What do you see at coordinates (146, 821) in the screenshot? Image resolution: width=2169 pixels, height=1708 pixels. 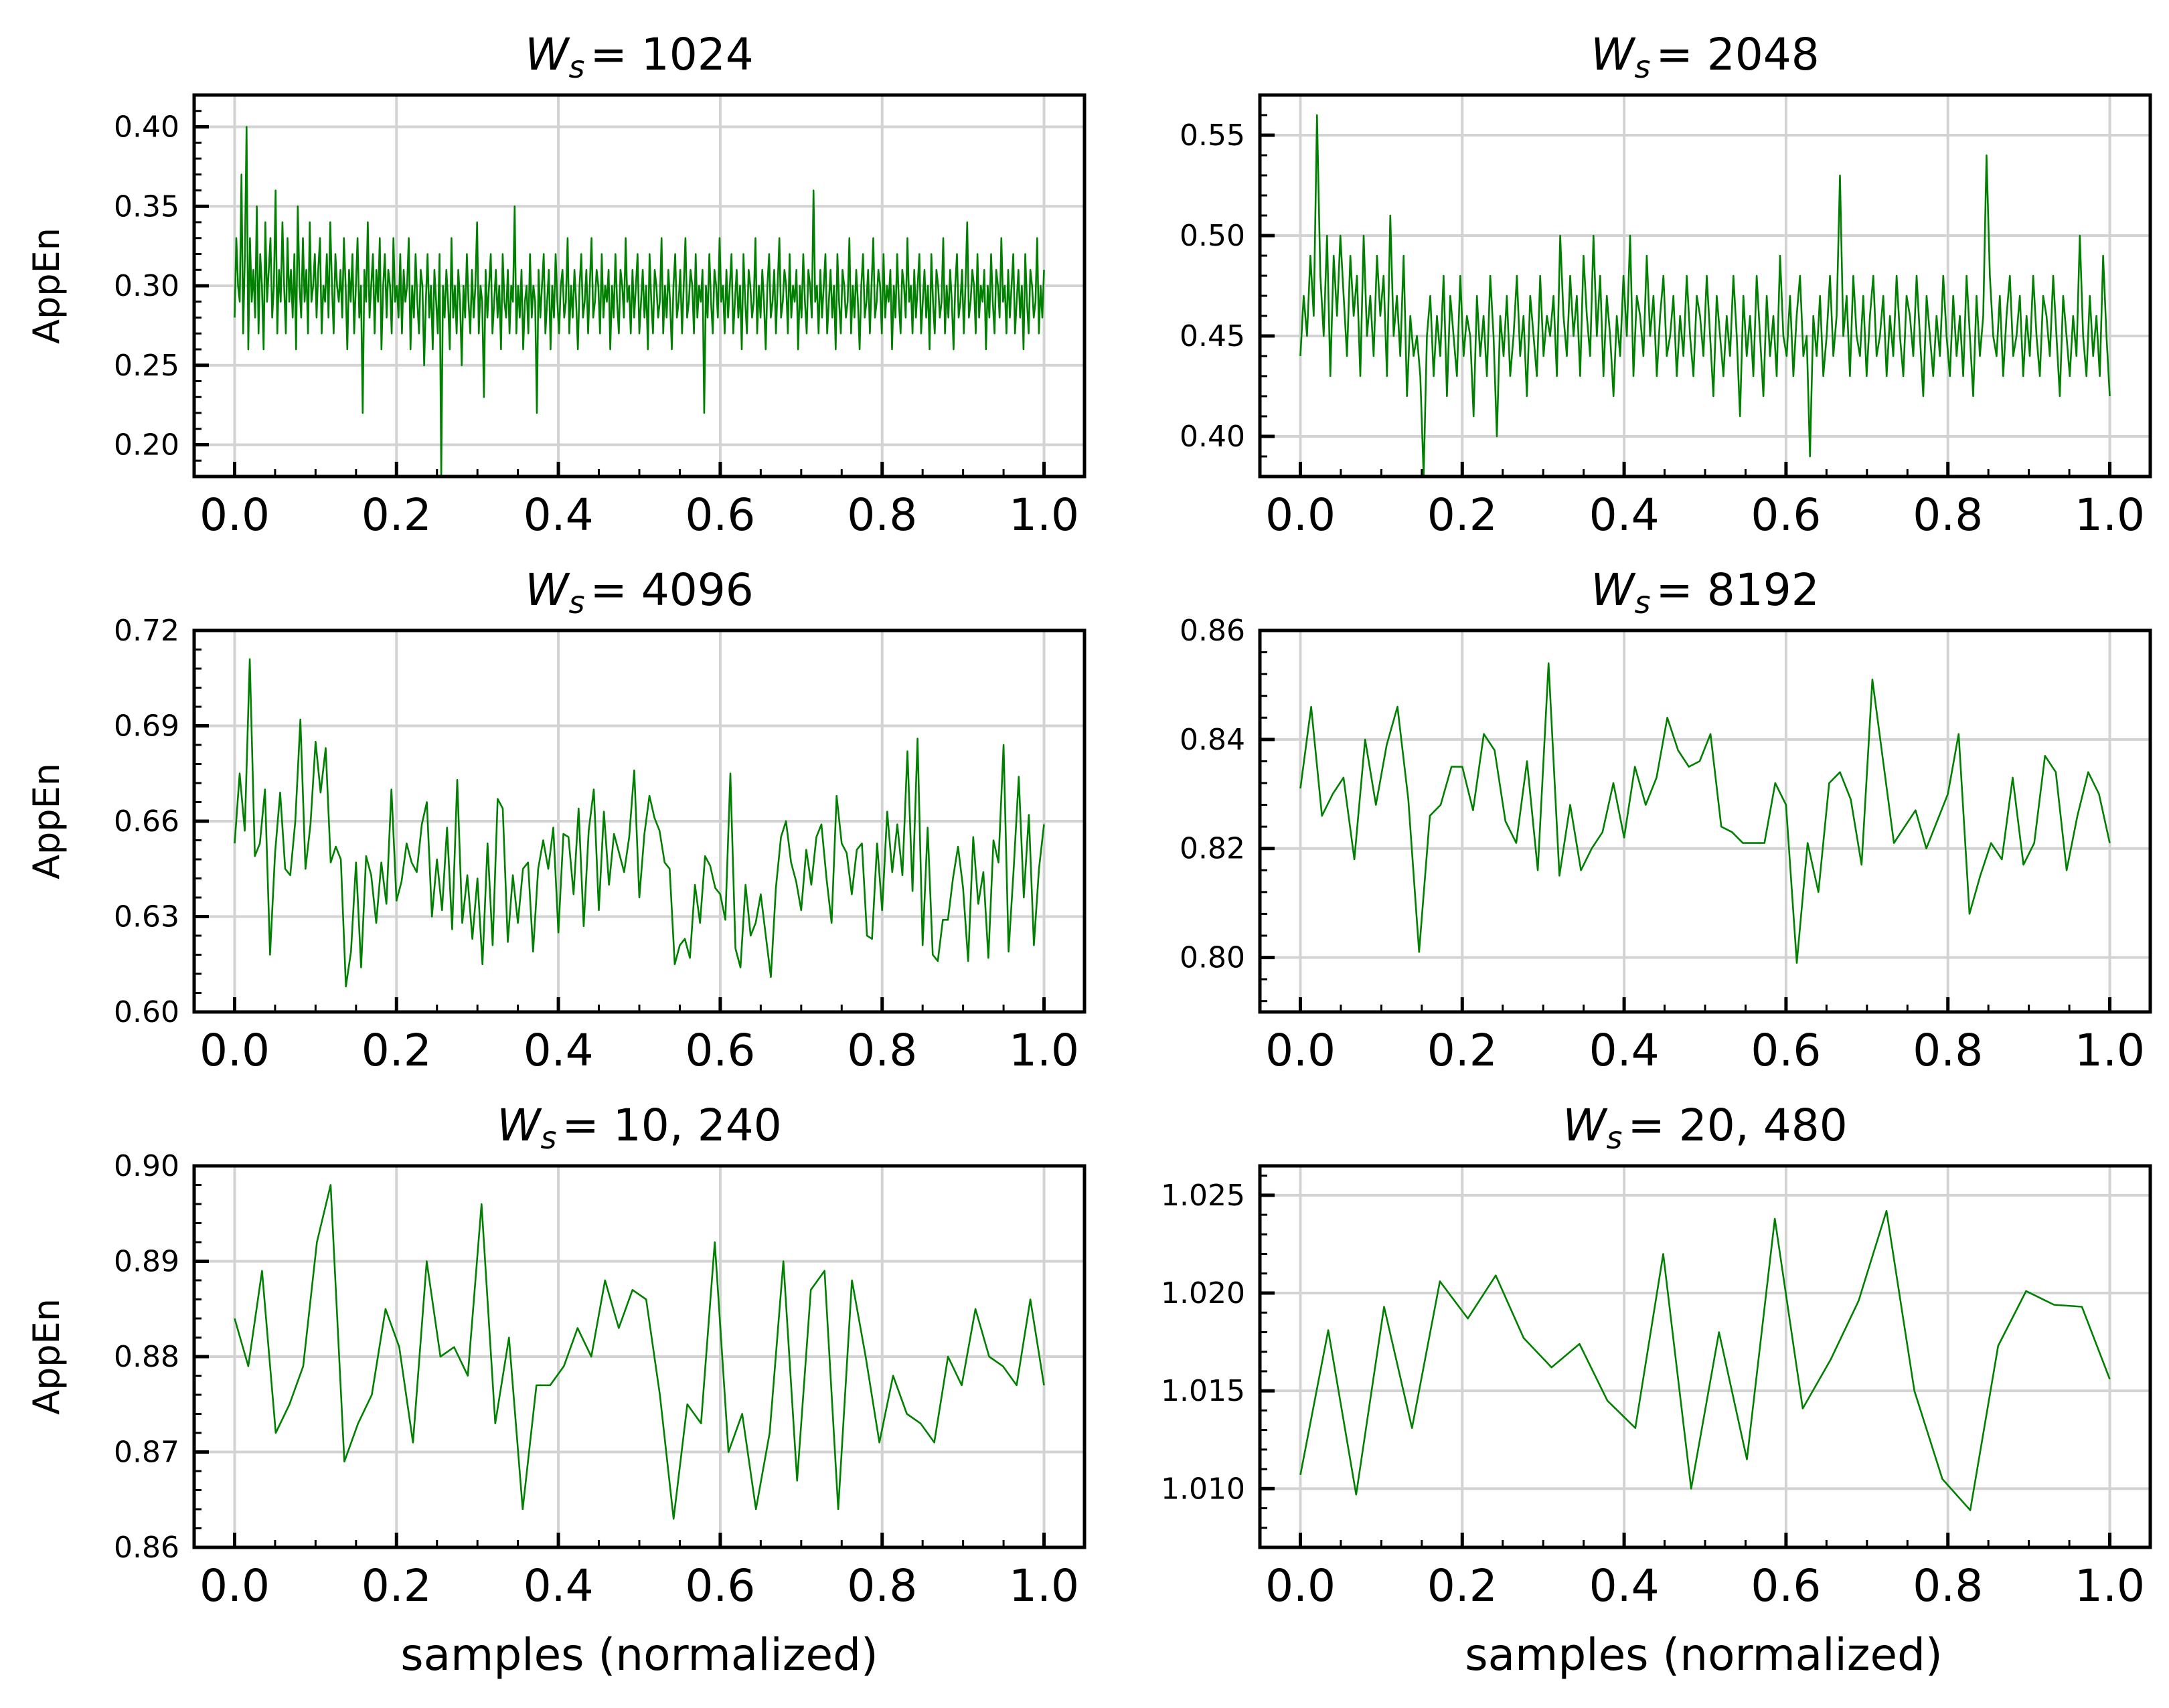 I see `y-tick-label: 0.66` at bounding box center [146, 821].